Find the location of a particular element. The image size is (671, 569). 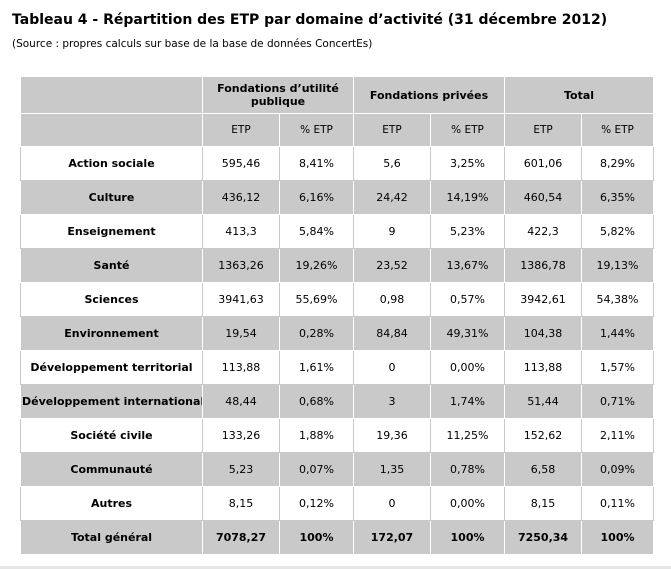

cell-fp-pct: 11,25% is located at coordinates (467, 435).